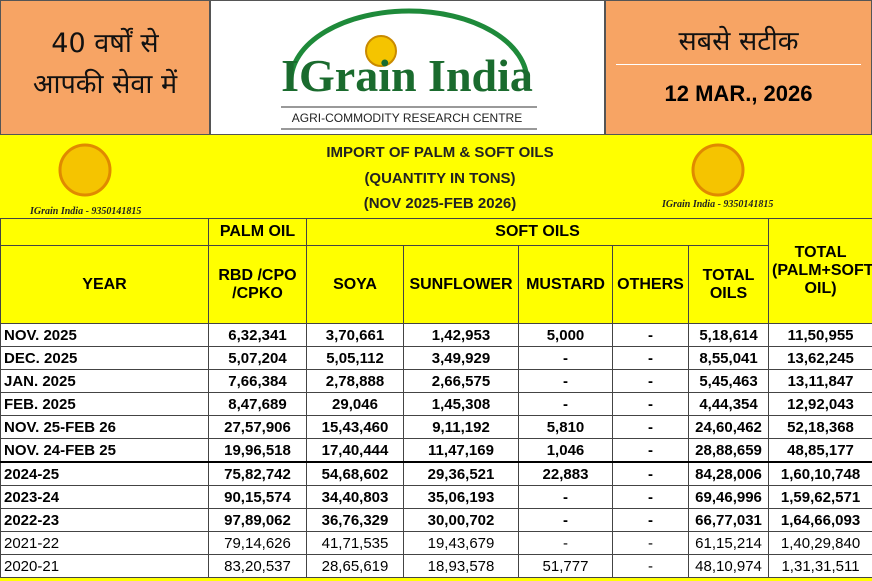 This screenshot has height=581, width=872. What do you see at coordinates (407, 75) in the screenshot?
I see `logo-title: IGrain India` at bounding box center [407, 75].